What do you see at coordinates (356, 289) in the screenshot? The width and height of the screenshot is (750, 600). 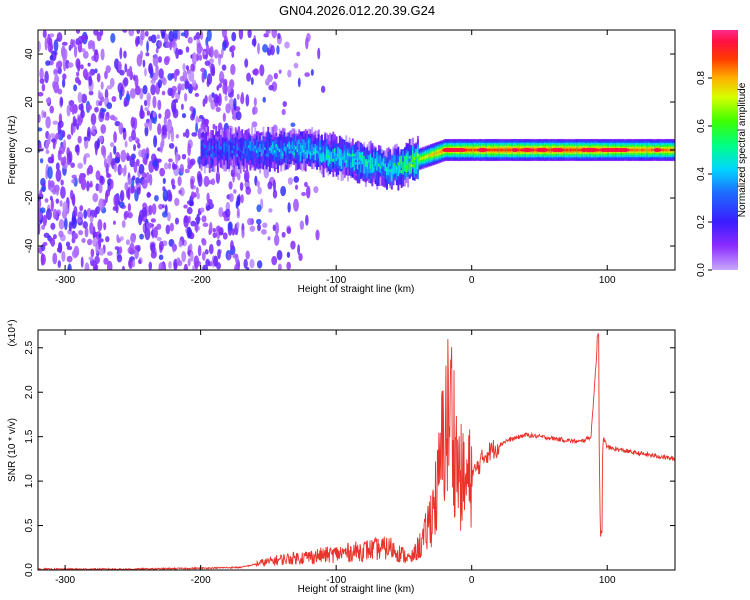 I see `spectrogram-xlabel: Height of straight line (km)` at bounding box center [356, 289].